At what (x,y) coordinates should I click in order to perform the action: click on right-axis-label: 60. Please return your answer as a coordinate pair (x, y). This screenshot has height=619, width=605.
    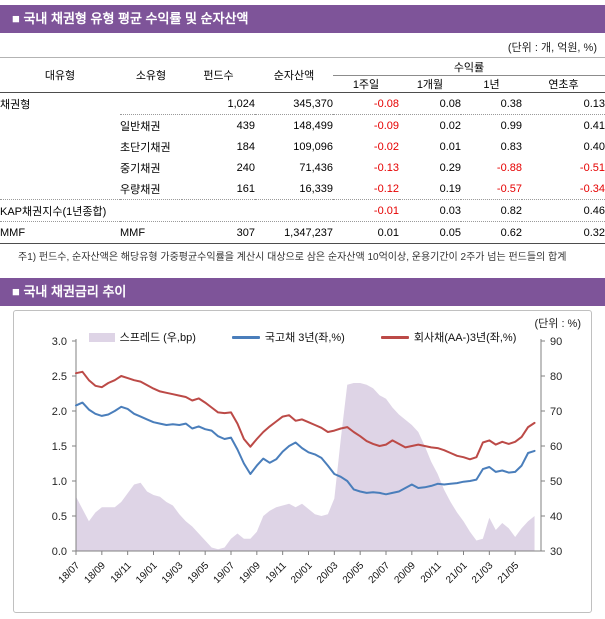
    Looking at the image, I should click on (556, 447).